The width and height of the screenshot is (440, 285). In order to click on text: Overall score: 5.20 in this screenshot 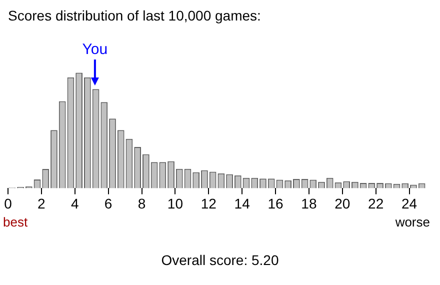, I will do `click(220, 260)`.